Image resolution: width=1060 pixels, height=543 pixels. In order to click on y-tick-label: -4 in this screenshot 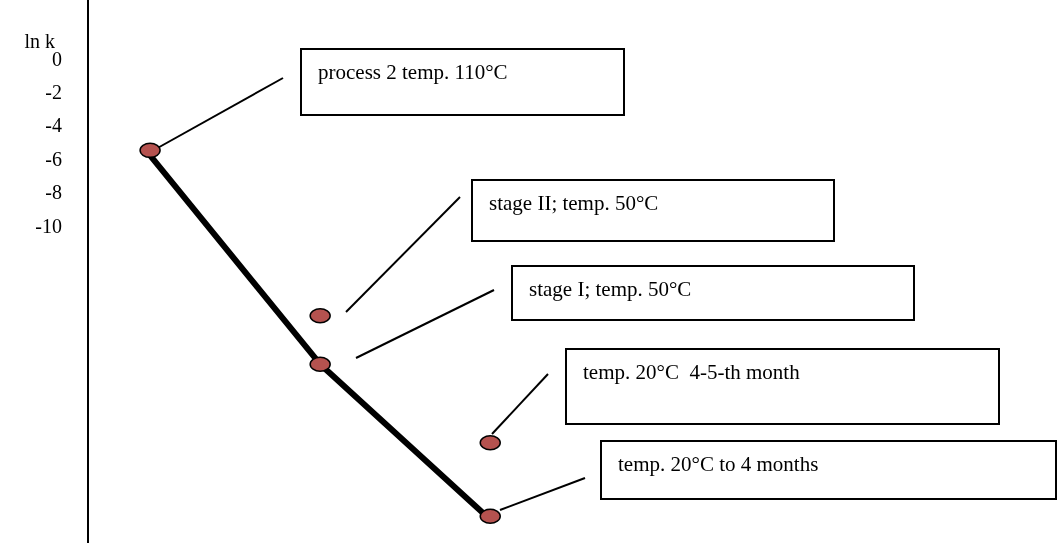, I will do `click(53, 125)`.